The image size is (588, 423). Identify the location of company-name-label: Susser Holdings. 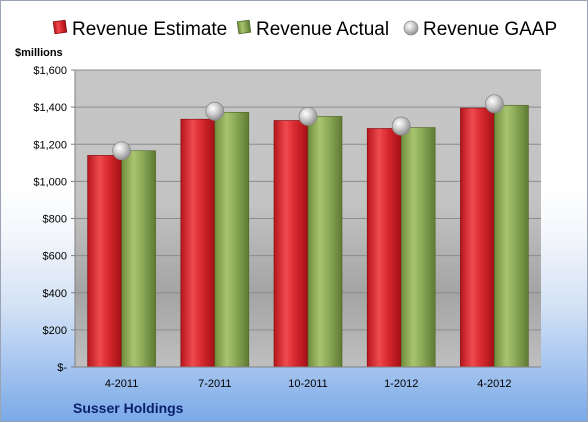
(128, 408).